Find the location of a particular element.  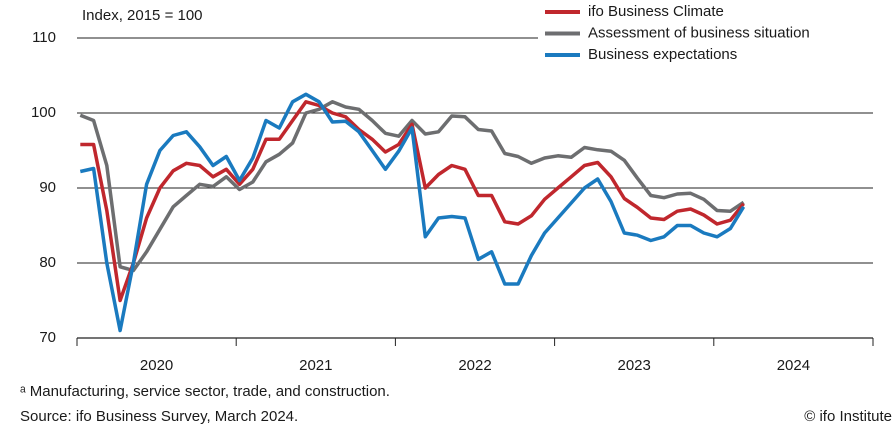

y-axis-label: Index, 2015 = 100 is located at coordinates (142, 15).